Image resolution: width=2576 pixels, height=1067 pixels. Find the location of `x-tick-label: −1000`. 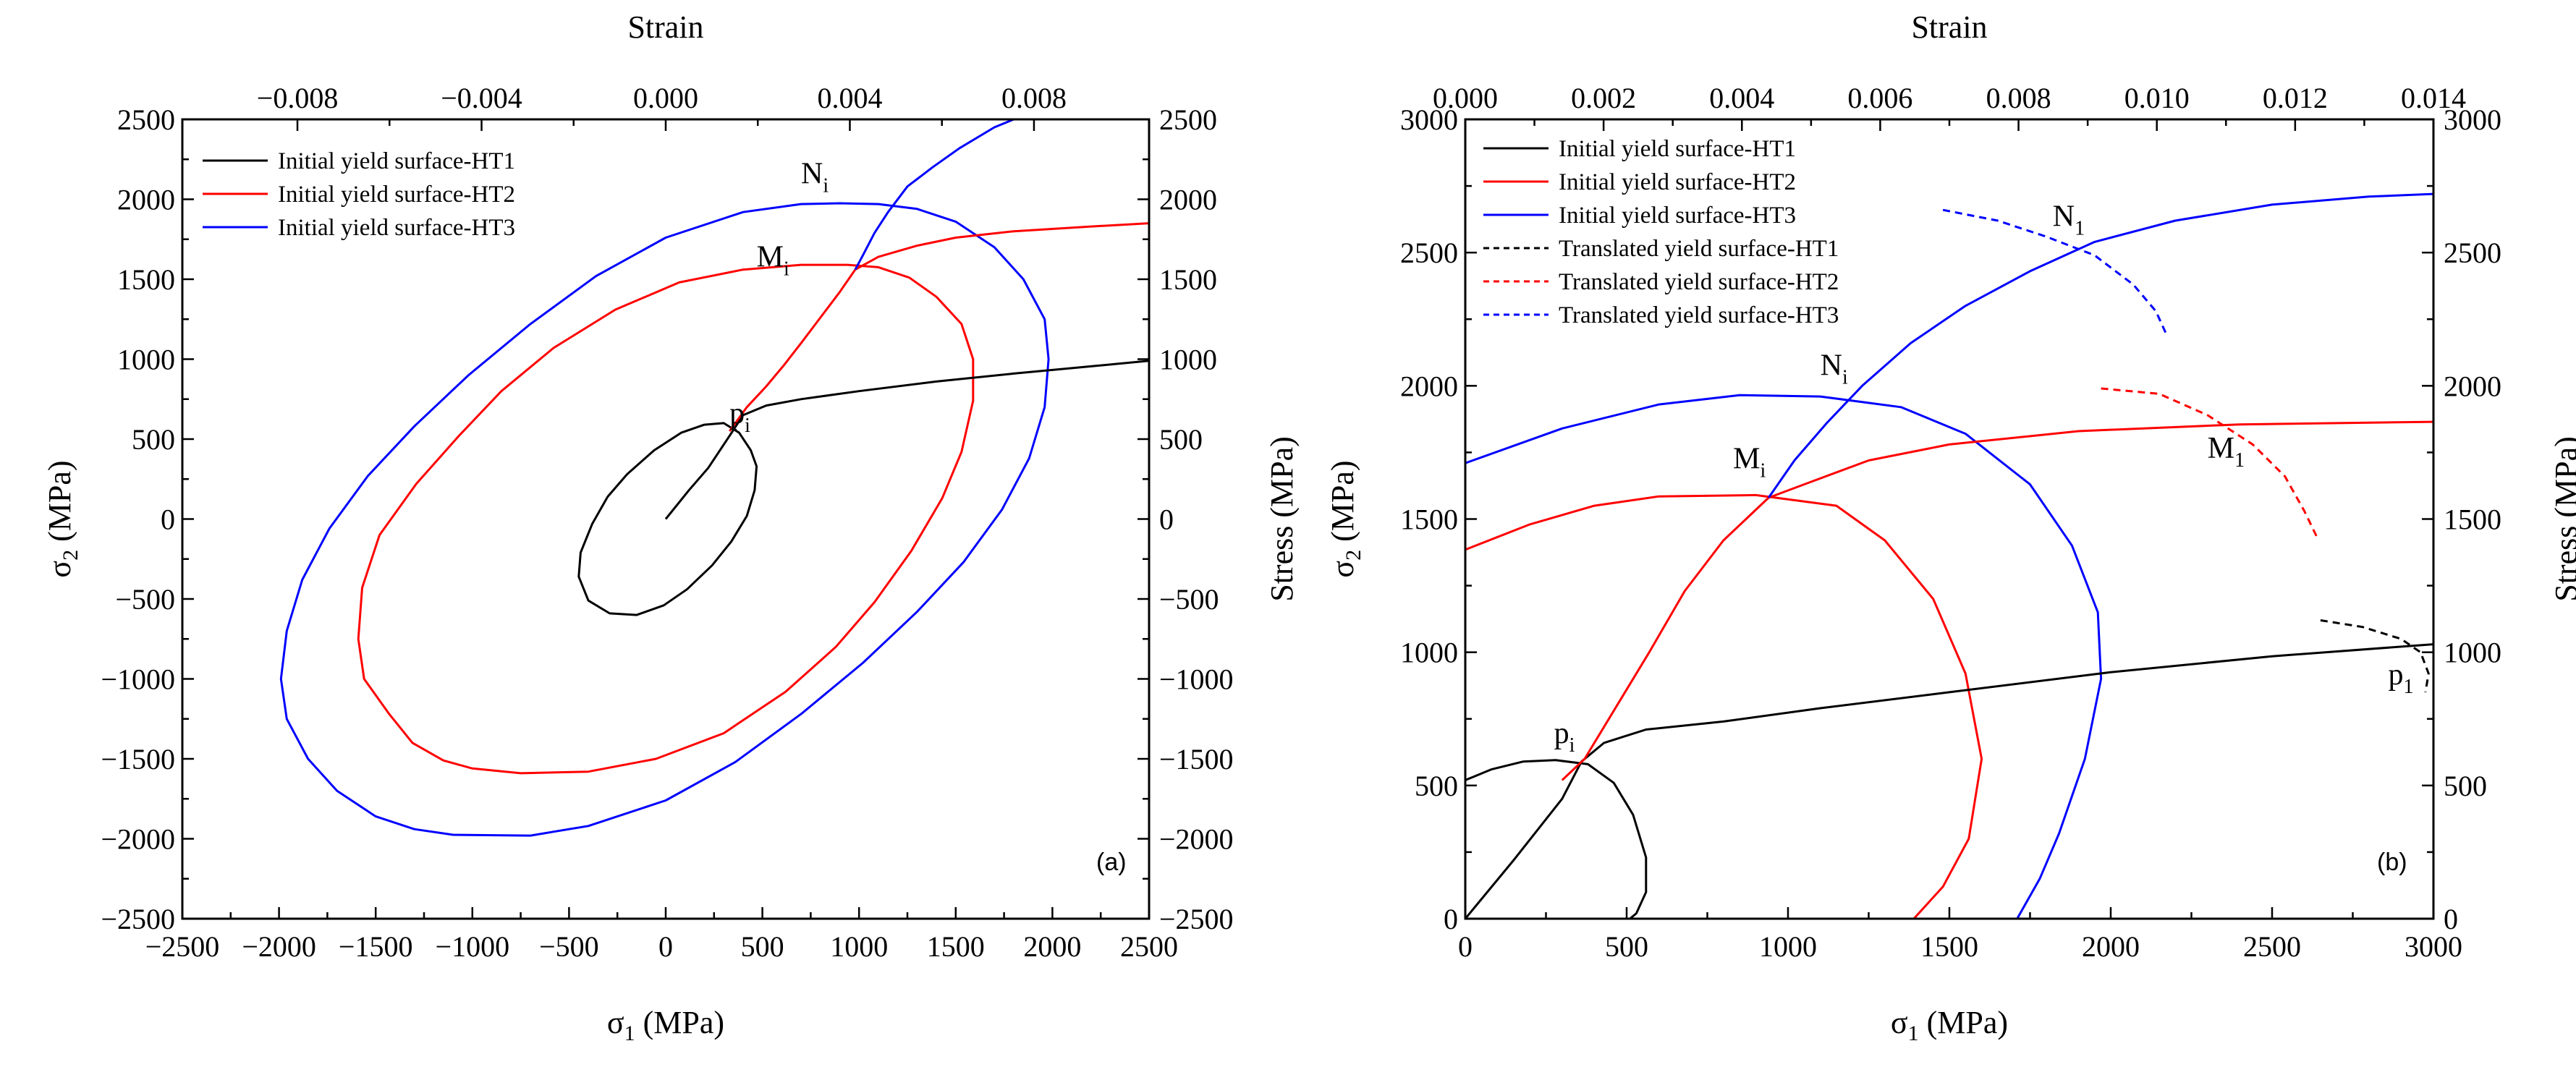

x-tick-label: −1000 is located at coordinates (473, 946).